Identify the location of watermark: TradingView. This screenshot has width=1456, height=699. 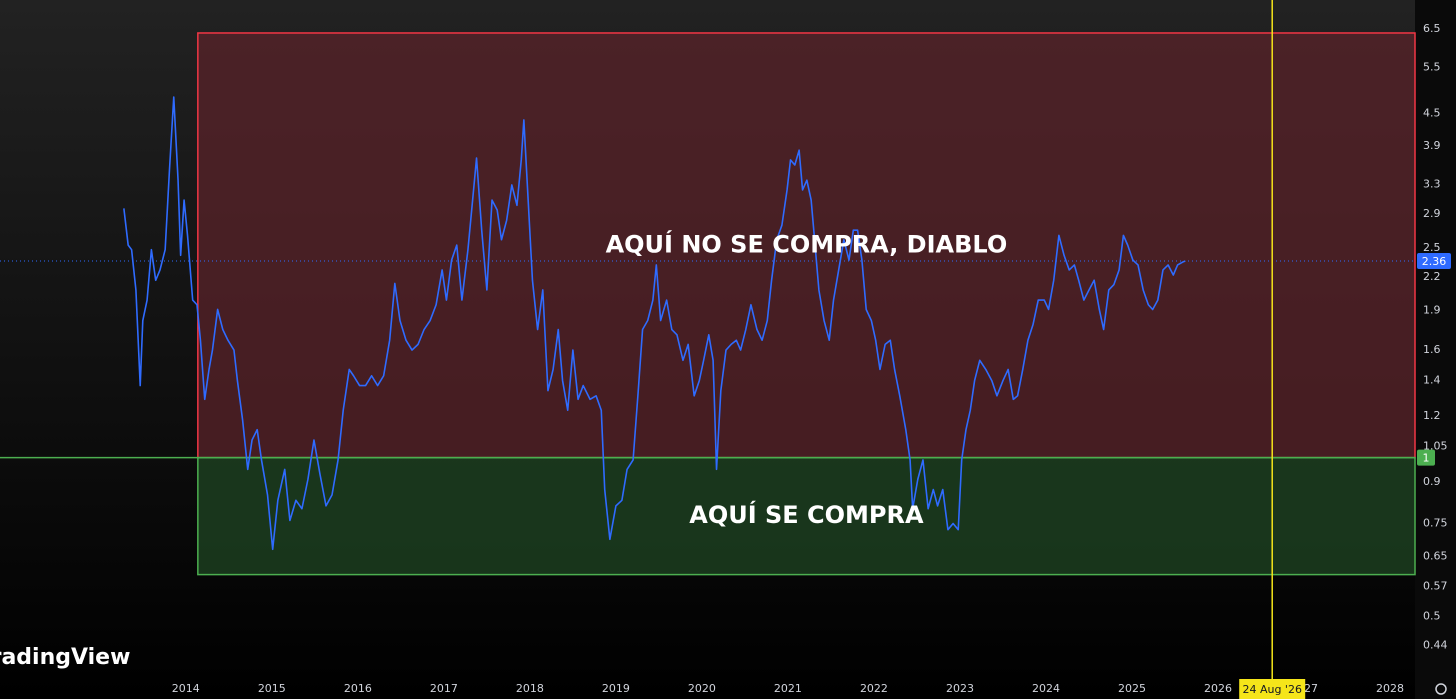
(65, 657).